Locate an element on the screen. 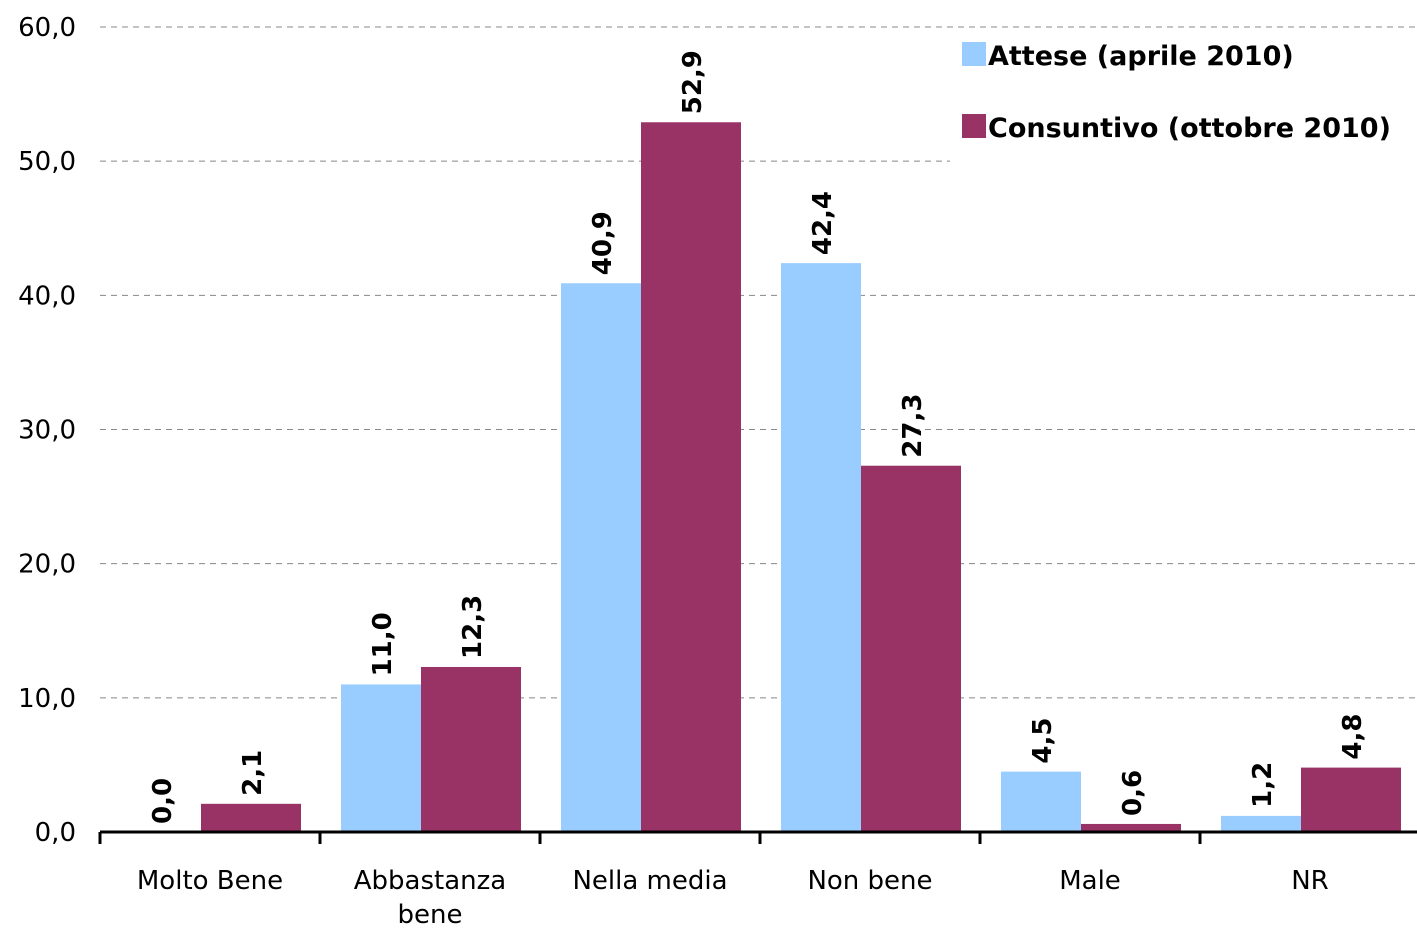 The image size is (1417, 936). y-tick-label: 30,0 is located at coordinates (47, 431).